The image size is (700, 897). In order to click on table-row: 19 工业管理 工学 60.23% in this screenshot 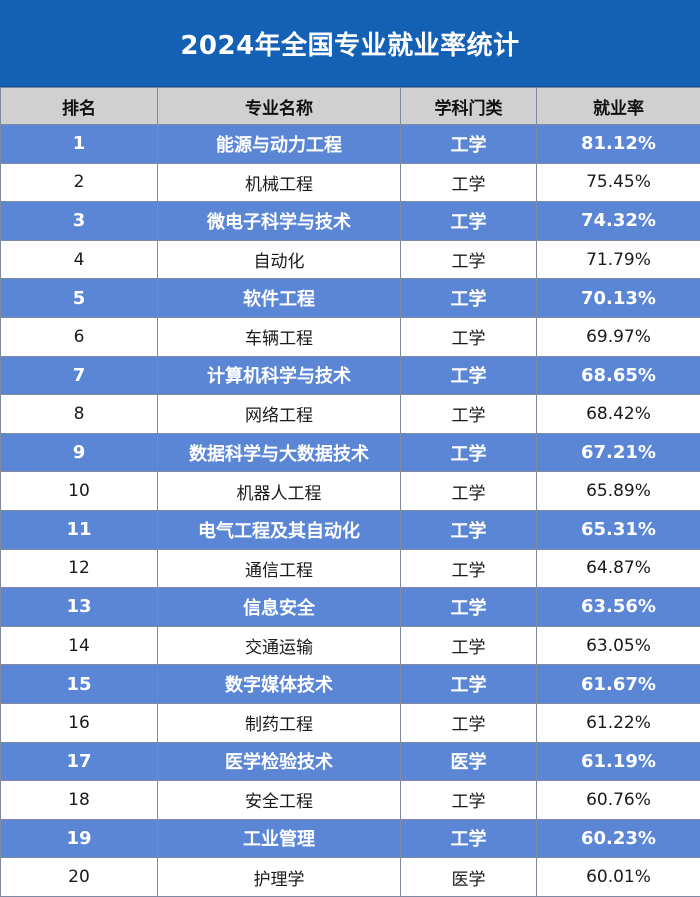, I will do `click(350, 838)`.